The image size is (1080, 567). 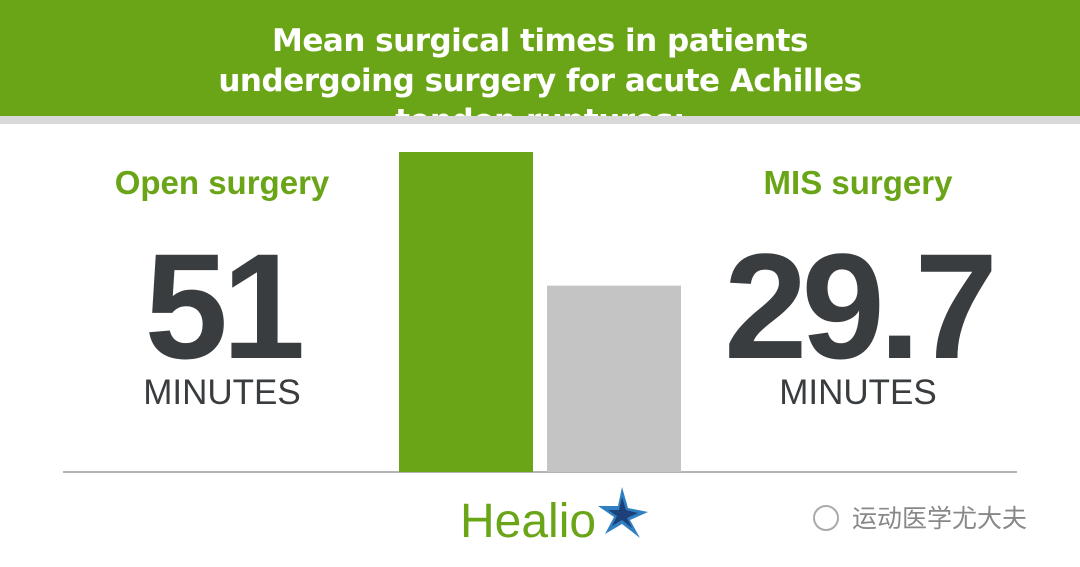 I want to click on value-label: 51, so click(x=223, y=306).